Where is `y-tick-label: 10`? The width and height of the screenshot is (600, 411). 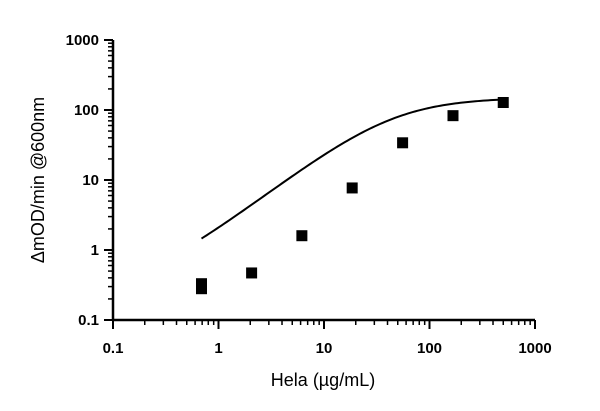
y-tick-label: 10 is located at coordinates (90, 180).